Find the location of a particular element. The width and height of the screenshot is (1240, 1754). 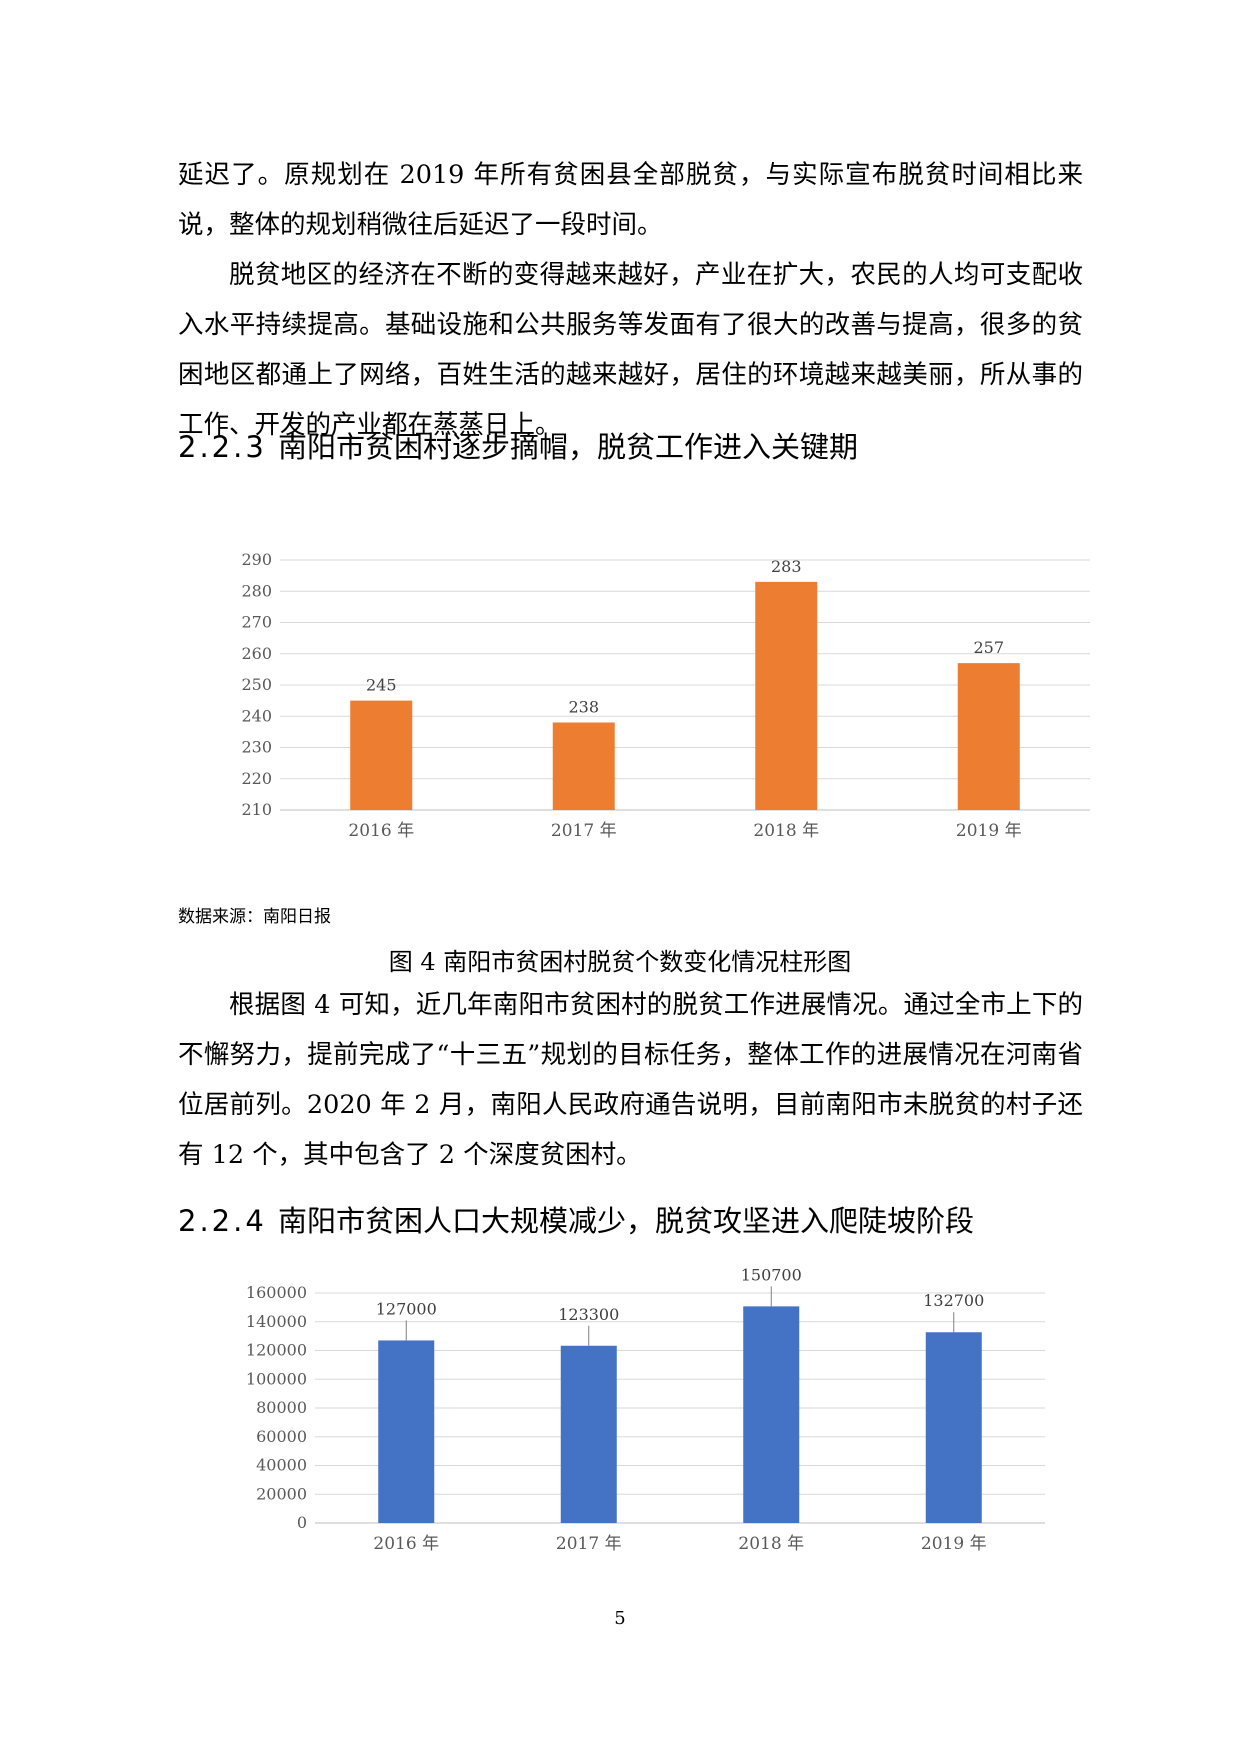

page-number: 5 is located at coordinates (620, 1618).